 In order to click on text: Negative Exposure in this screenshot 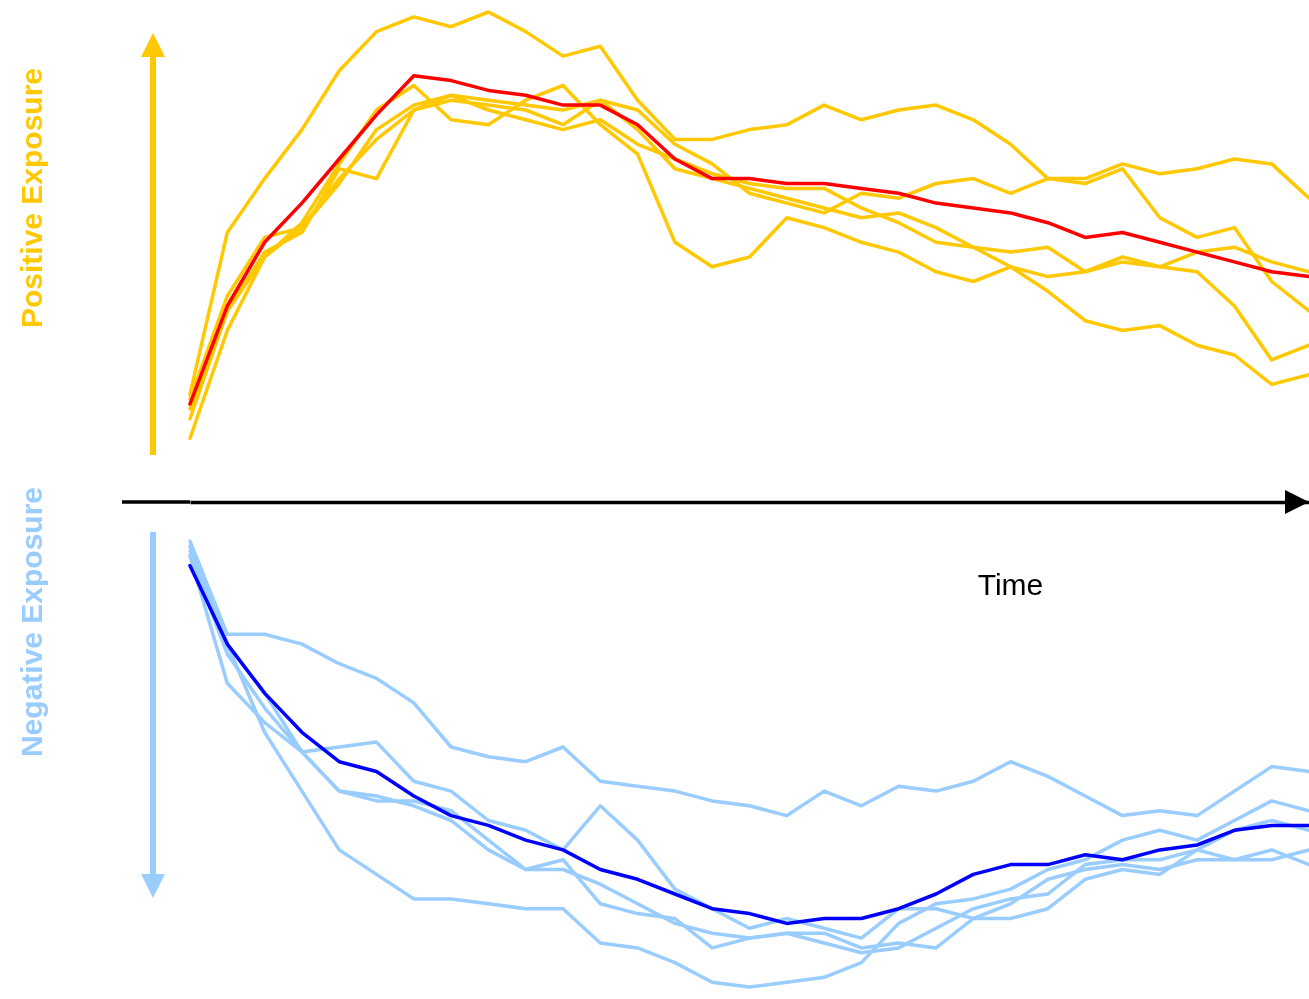, I will do `click(31, 622)`.